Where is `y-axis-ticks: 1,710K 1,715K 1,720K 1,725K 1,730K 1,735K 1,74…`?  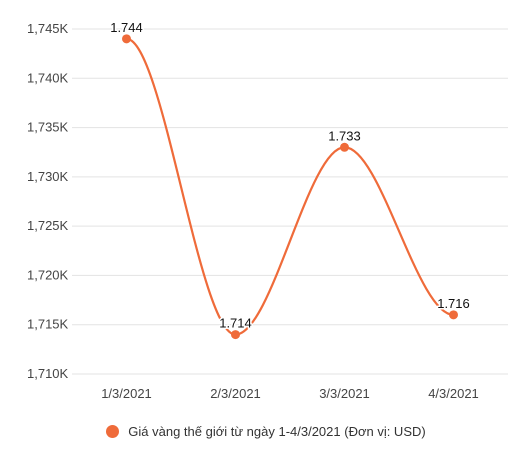 y-axis-ticks: 1,710K 1,715K 1,720K 1,725K 1,730K 1,735K 1,74… is located at coordinates (48, 201).